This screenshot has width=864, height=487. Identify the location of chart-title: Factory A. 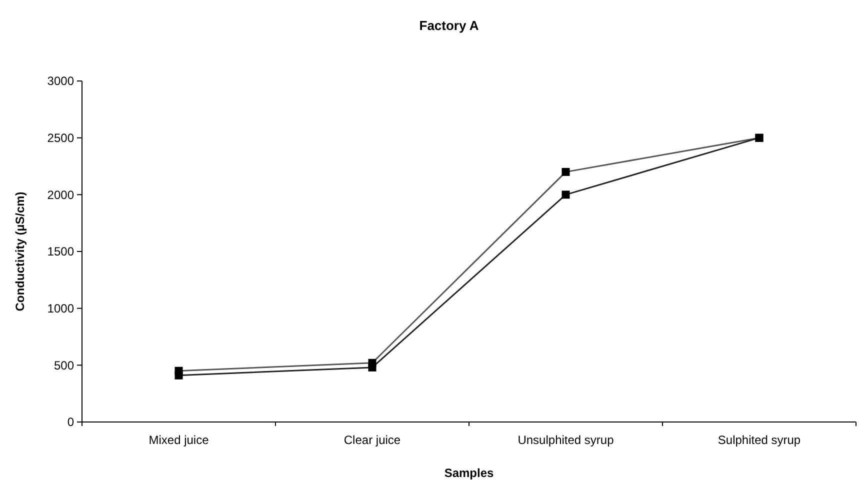
(449, 25).